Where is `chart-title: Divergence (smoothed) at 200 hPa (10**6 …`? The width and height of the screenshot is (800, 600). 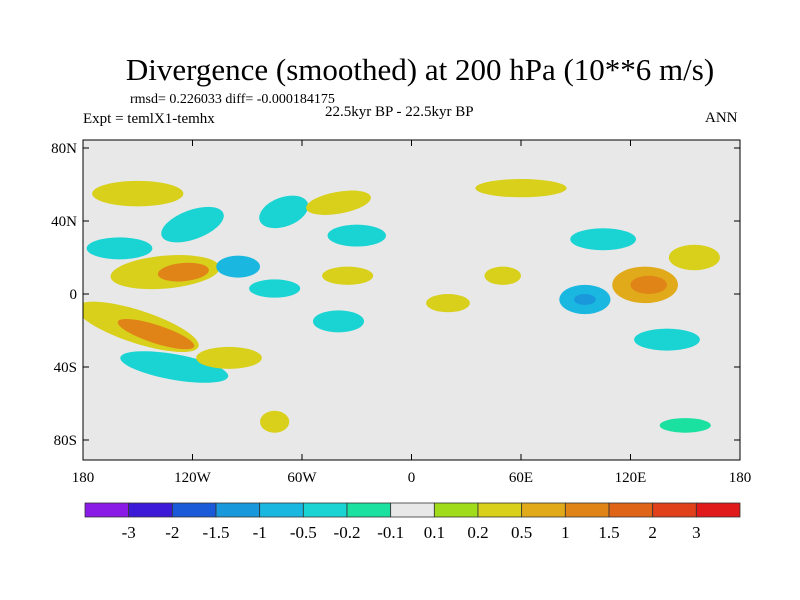 chart-title: Divergence (smoothed) at 200 hPa (10**6 … is located at coordinates (420, 69).